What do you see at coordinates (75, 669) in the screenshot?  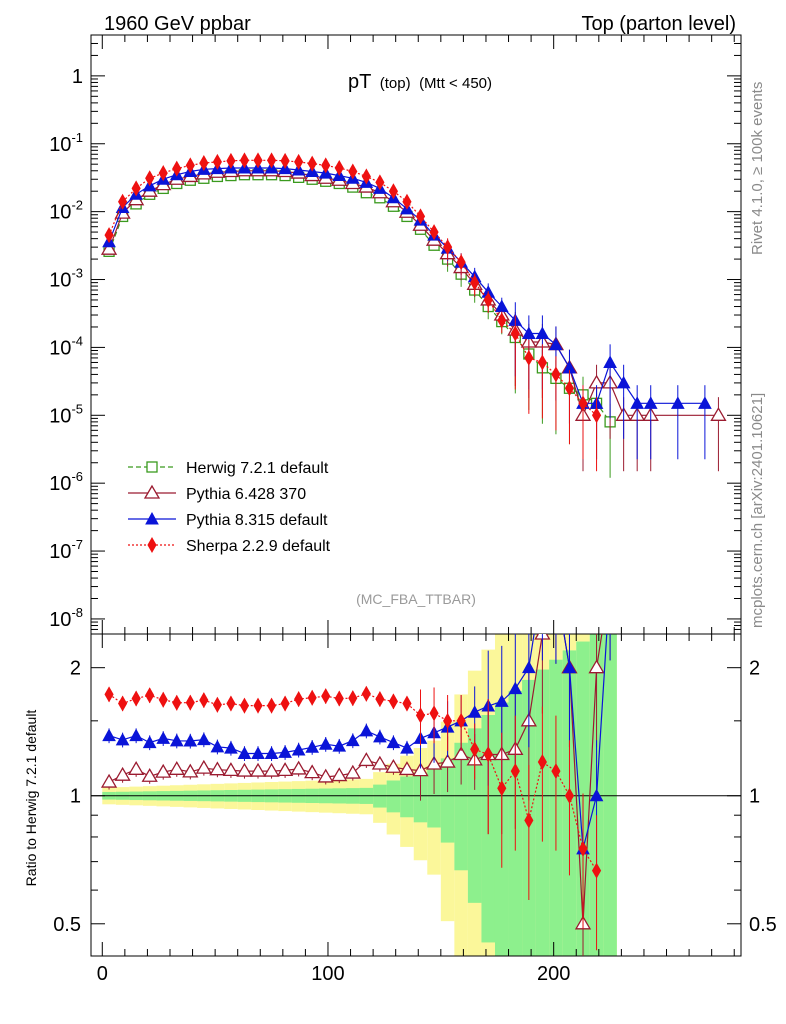 I see `ratio-y-tick-label: 2` at bounding box center [75, 669].